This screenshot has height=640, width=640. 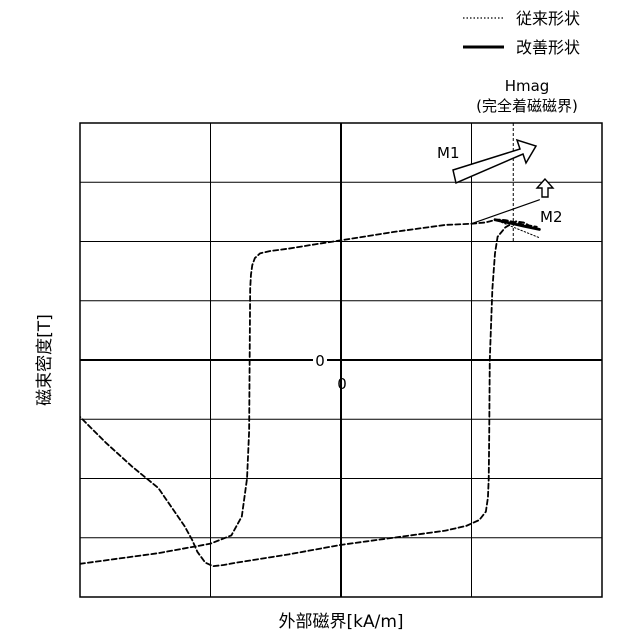 What do you see at coordinates (521, 33) in the screenshot?
I see `legend: 従来形状 改善形状` at bounding box center [521, 33].